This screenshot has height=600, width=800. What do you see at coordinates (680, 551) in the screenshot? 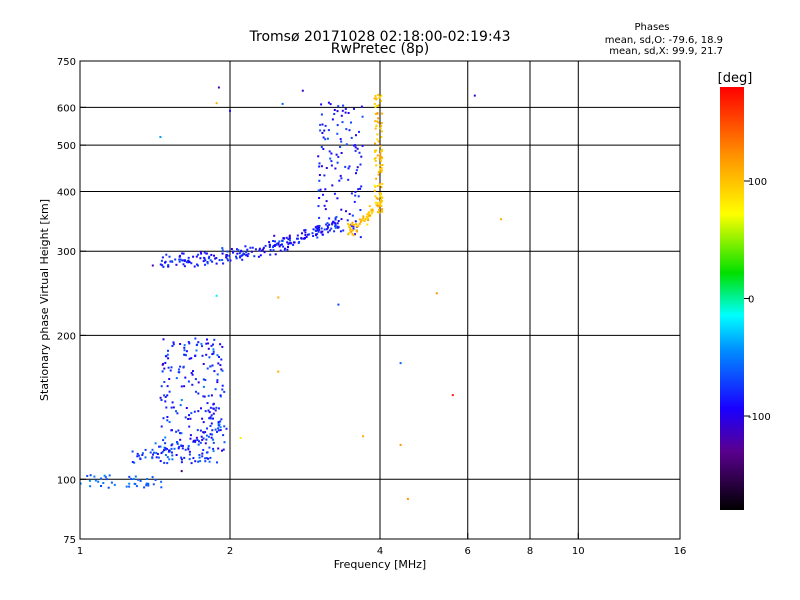
I see `x-tick-label: 16` at bounding box center [680, 551].